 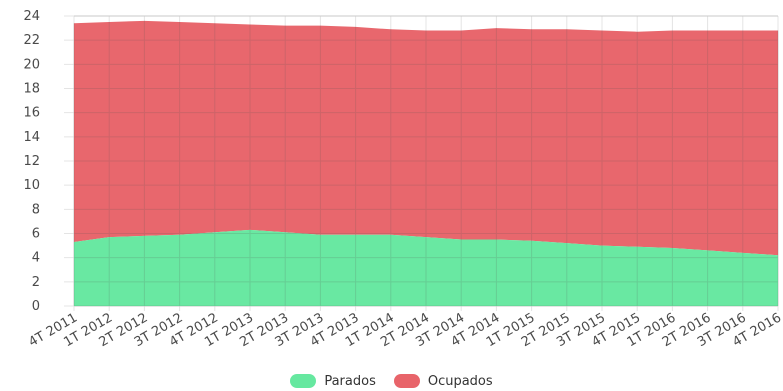 What do you see at coordinates (31, 40) in the screenshot?
I see `y-tick-label: 22` at bounding box center [31, 40].